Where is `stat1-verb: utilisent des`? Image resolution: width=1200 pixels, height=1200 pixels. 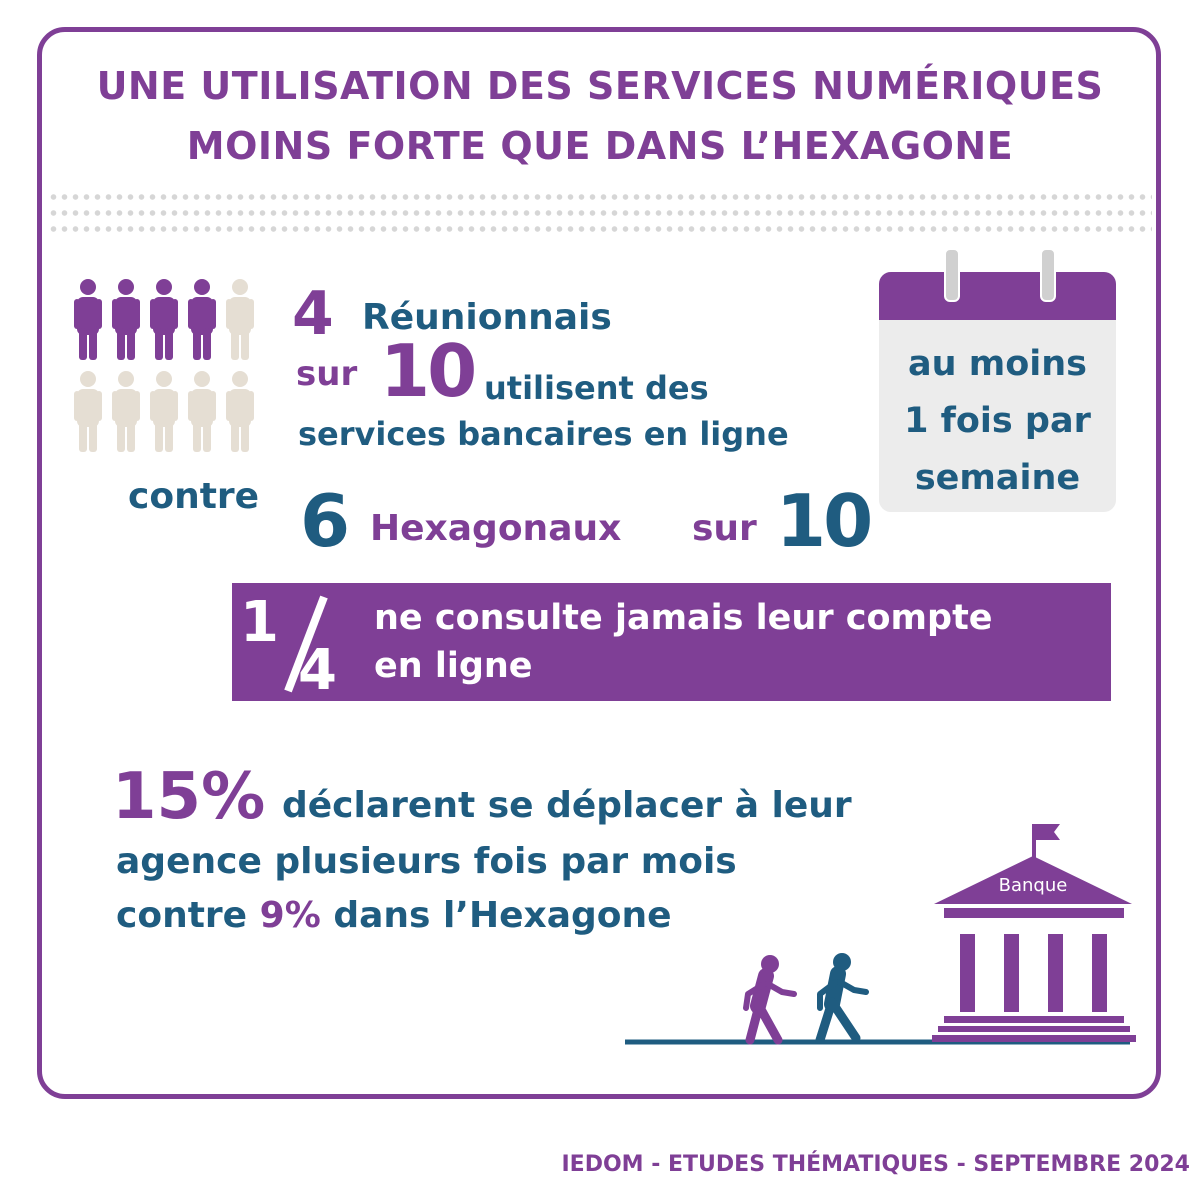
stat1-verb: utilisent des is located at coordinates (596, 388).